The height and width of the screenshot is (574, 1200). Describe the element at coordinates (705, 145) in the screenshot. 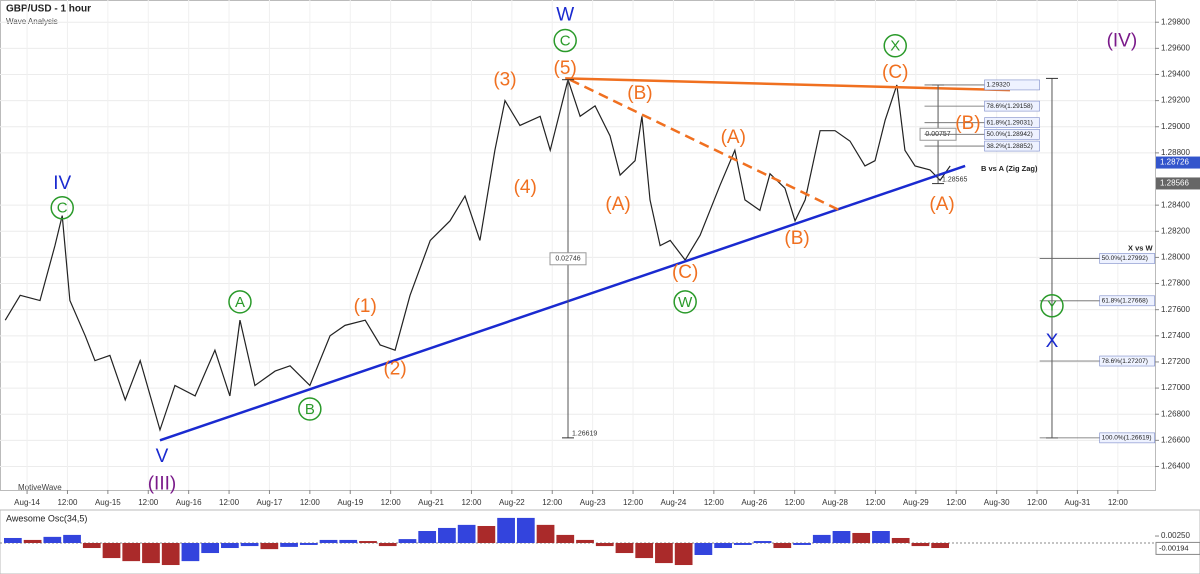

I see `trendline` at that location.